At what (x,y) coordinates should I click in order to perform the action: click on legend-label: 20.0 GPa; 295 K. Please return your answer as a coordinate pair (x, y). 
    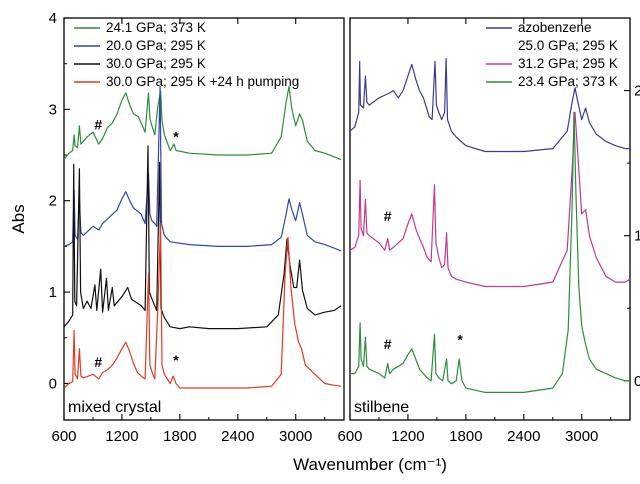
    Looking at the image, I should click on (156, 45).